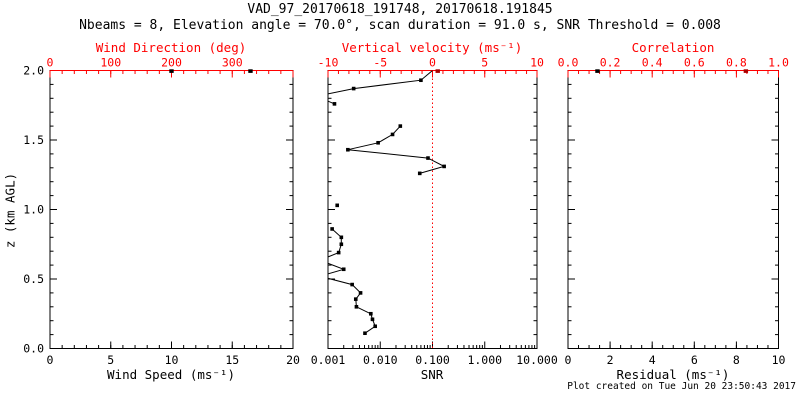 The image size is (800, 400). I want to click on residual-axis-label: Residual (ms⁻¹), so click(673, 374).